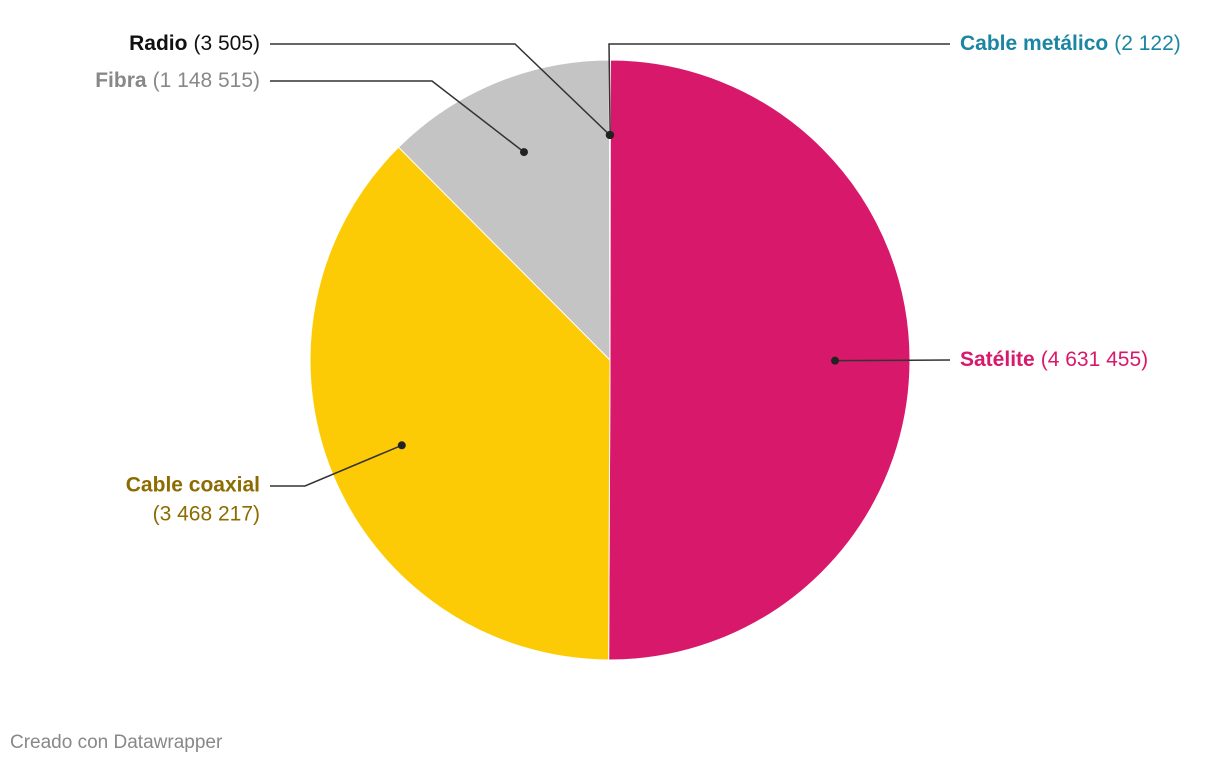  What do you see at coordinates (206, 514) in the screenshot?
I see `value-label: (3 468 217)` at bounding box center [206, 514].